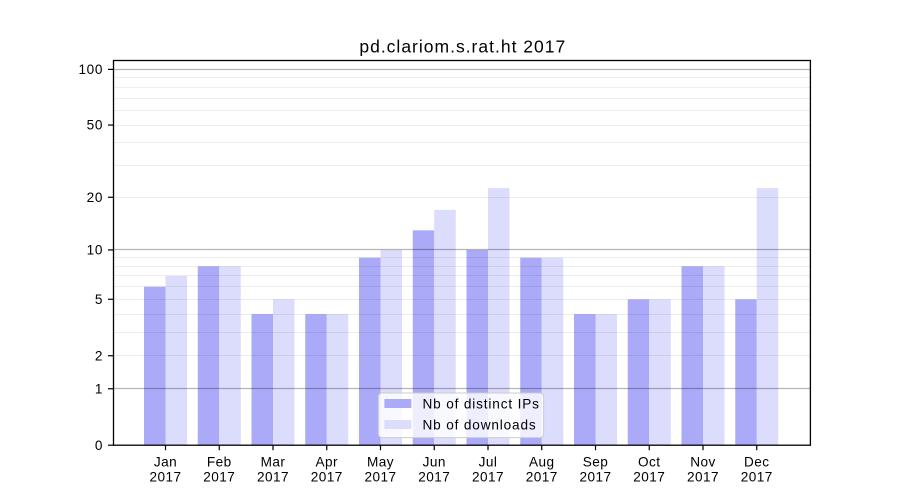 This screenshot has height=500, width=900. What do you see at coordinates (462, 47) in the screenshot?
I see `svg-text: pd.clariom.s.rat.ht 2017` at bounding box center [462, 47].